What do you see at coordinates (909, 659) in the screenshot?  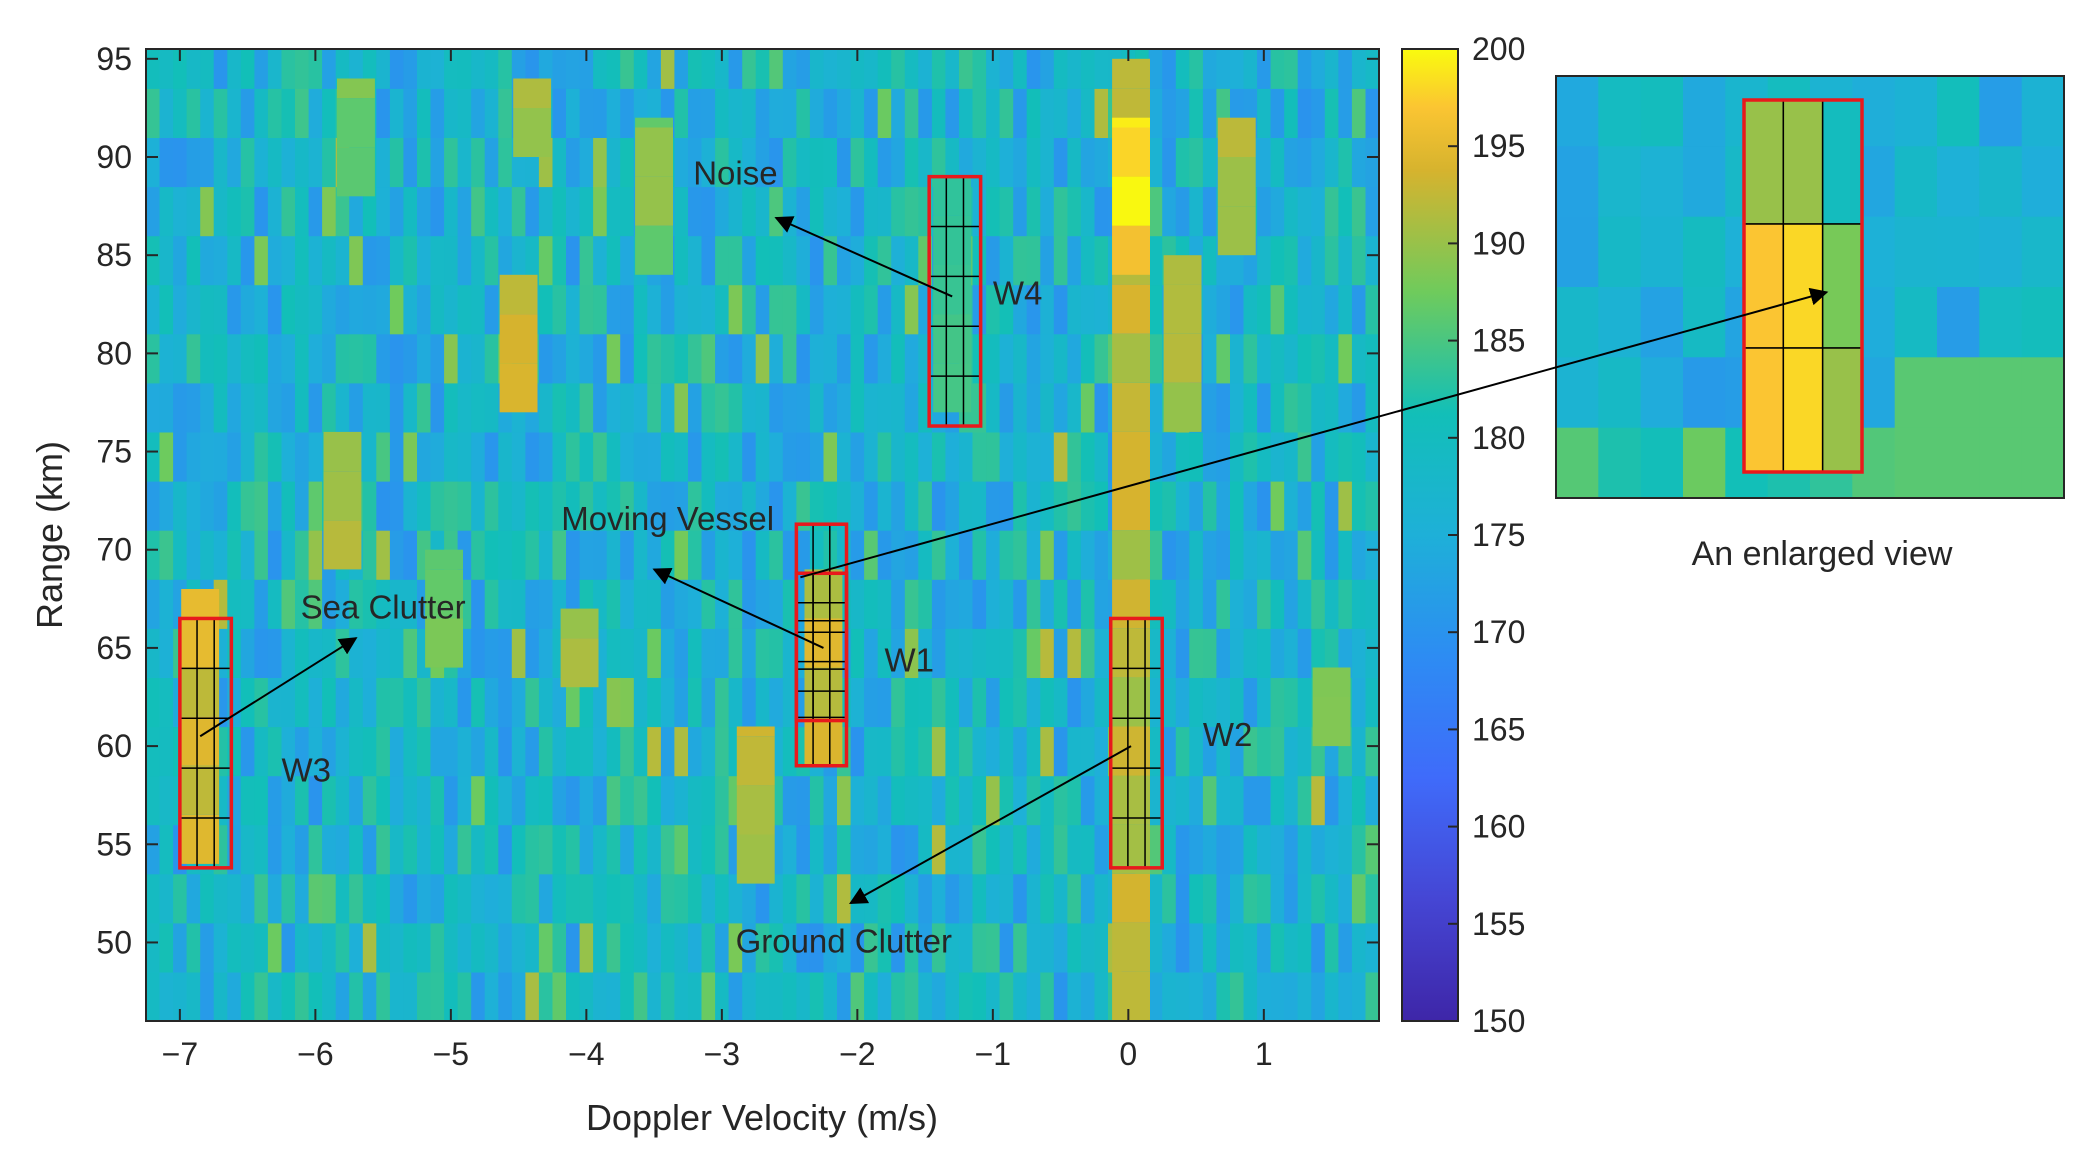 I see `annotation-w1: W1` at bounding box center [909, 659].